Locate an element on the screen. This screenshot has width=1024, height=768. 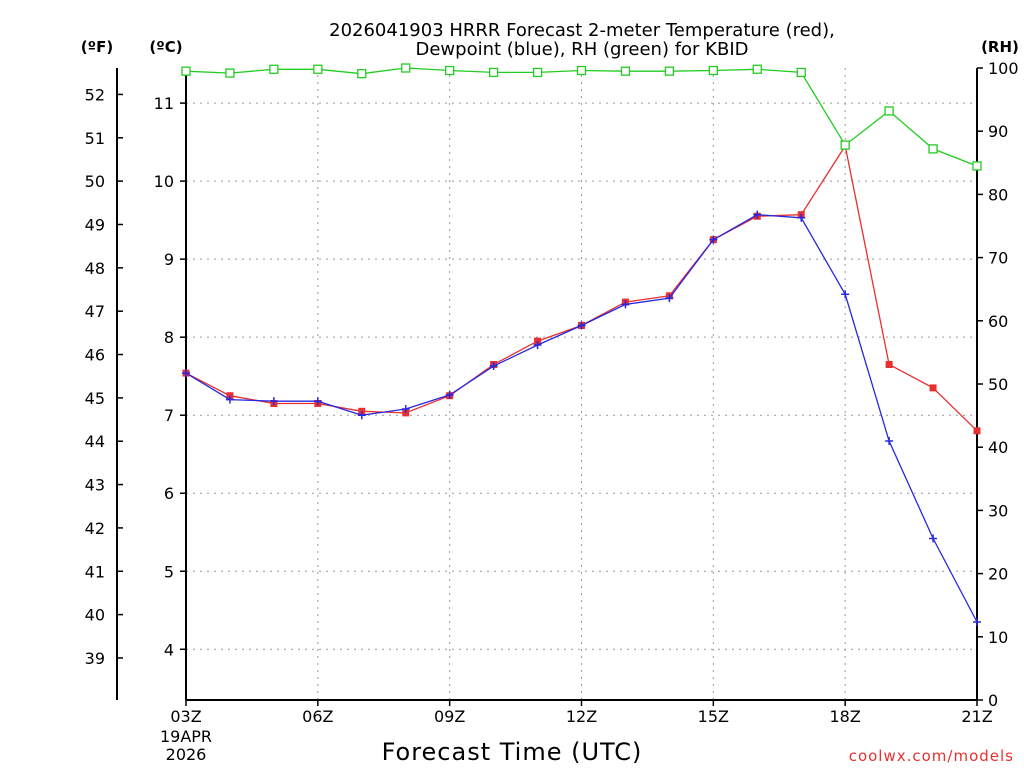
fahrenheit-tick-label: 40 is located at coordinates (95, 615).